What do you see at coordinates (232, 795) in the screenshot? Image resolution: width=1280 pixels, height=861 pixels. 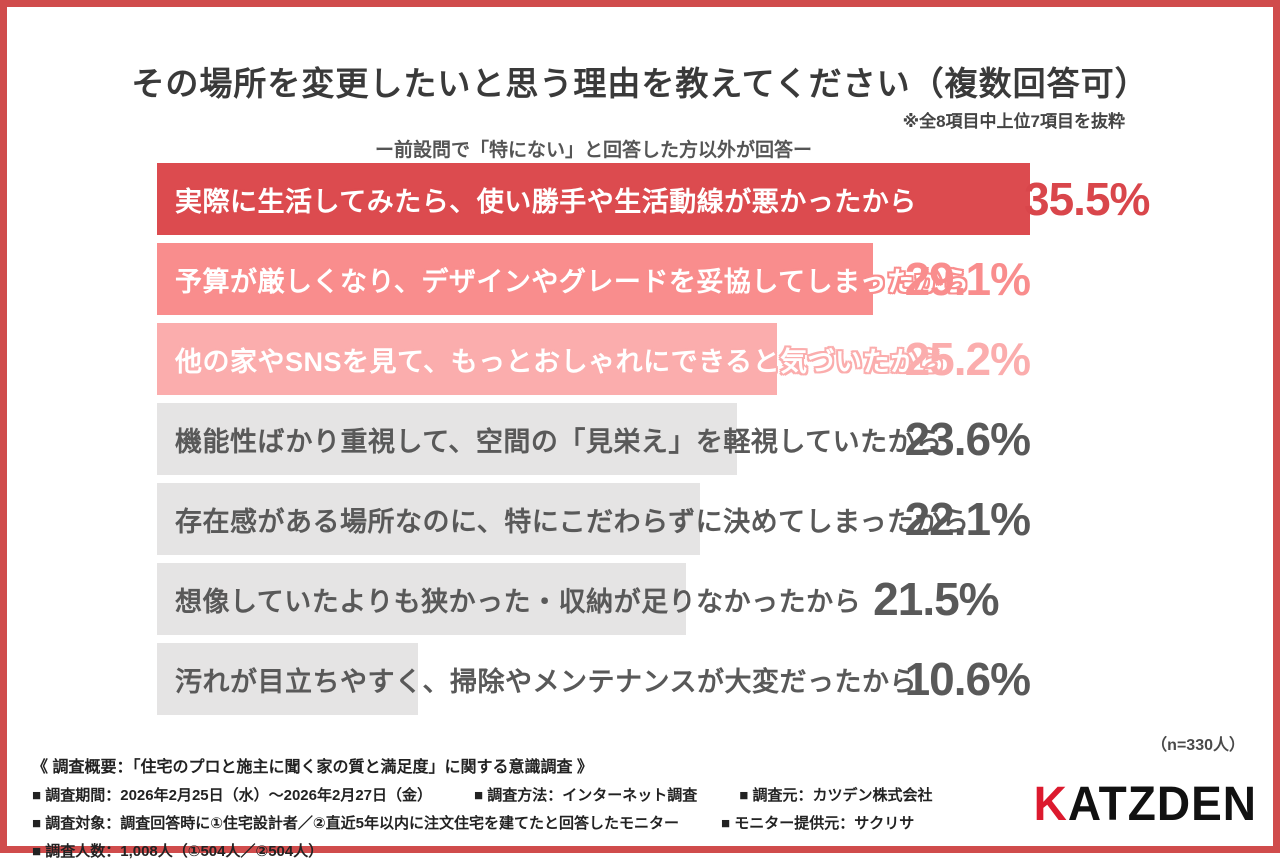 I see `survey-detail-item: ■ 調査期間：2026年2月25日（水）～2026年2月27日（金）` at bounding box center [232, 795].